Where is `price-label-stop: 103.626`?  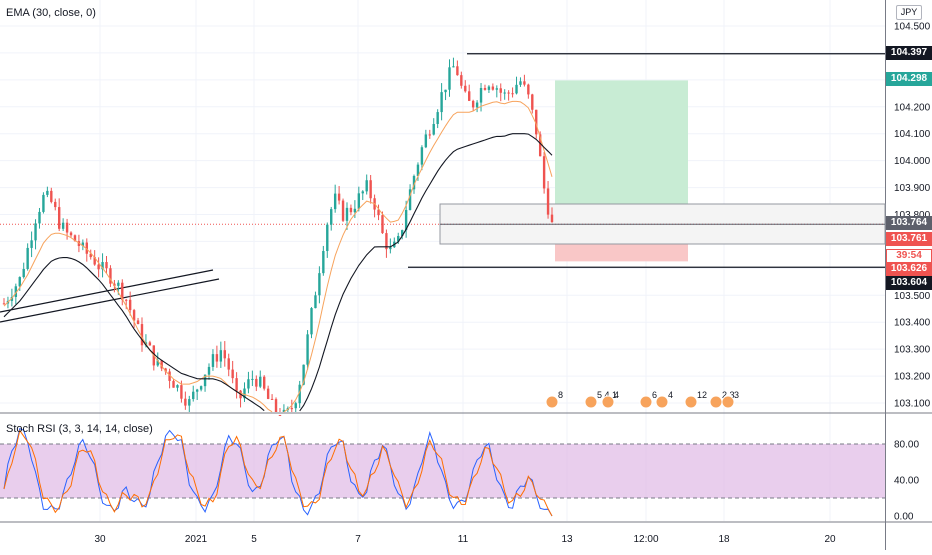 price-label-stop: 103.626 is located at coordinates (909, 269).